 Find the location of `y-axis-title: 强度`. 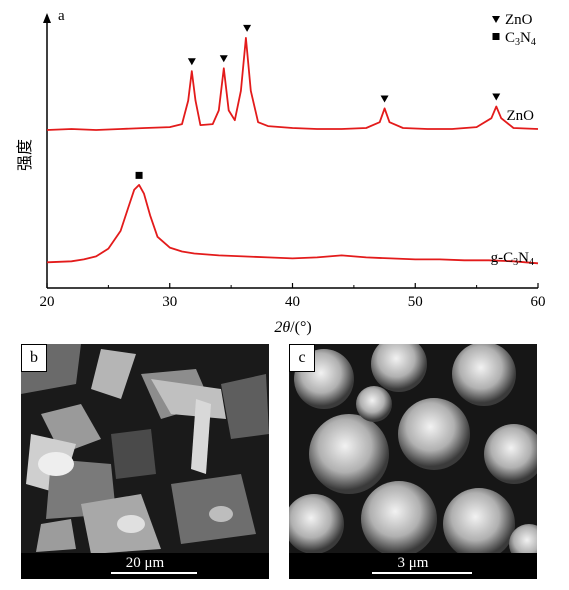

y-axis-title: 强度 is located at coordinates (25, 155).